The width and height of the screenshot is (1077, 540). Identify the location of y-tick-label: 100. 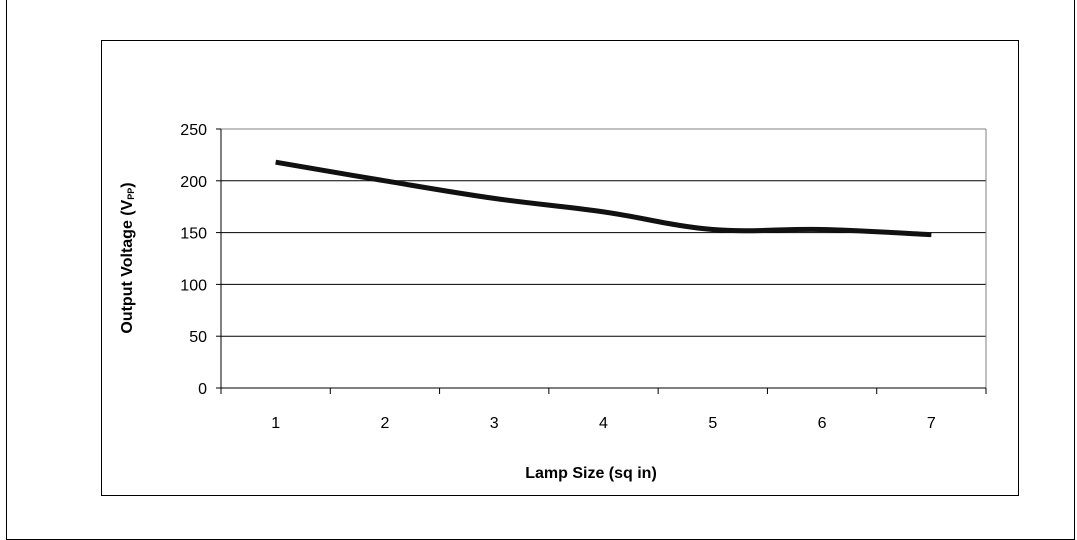
(193, 285).